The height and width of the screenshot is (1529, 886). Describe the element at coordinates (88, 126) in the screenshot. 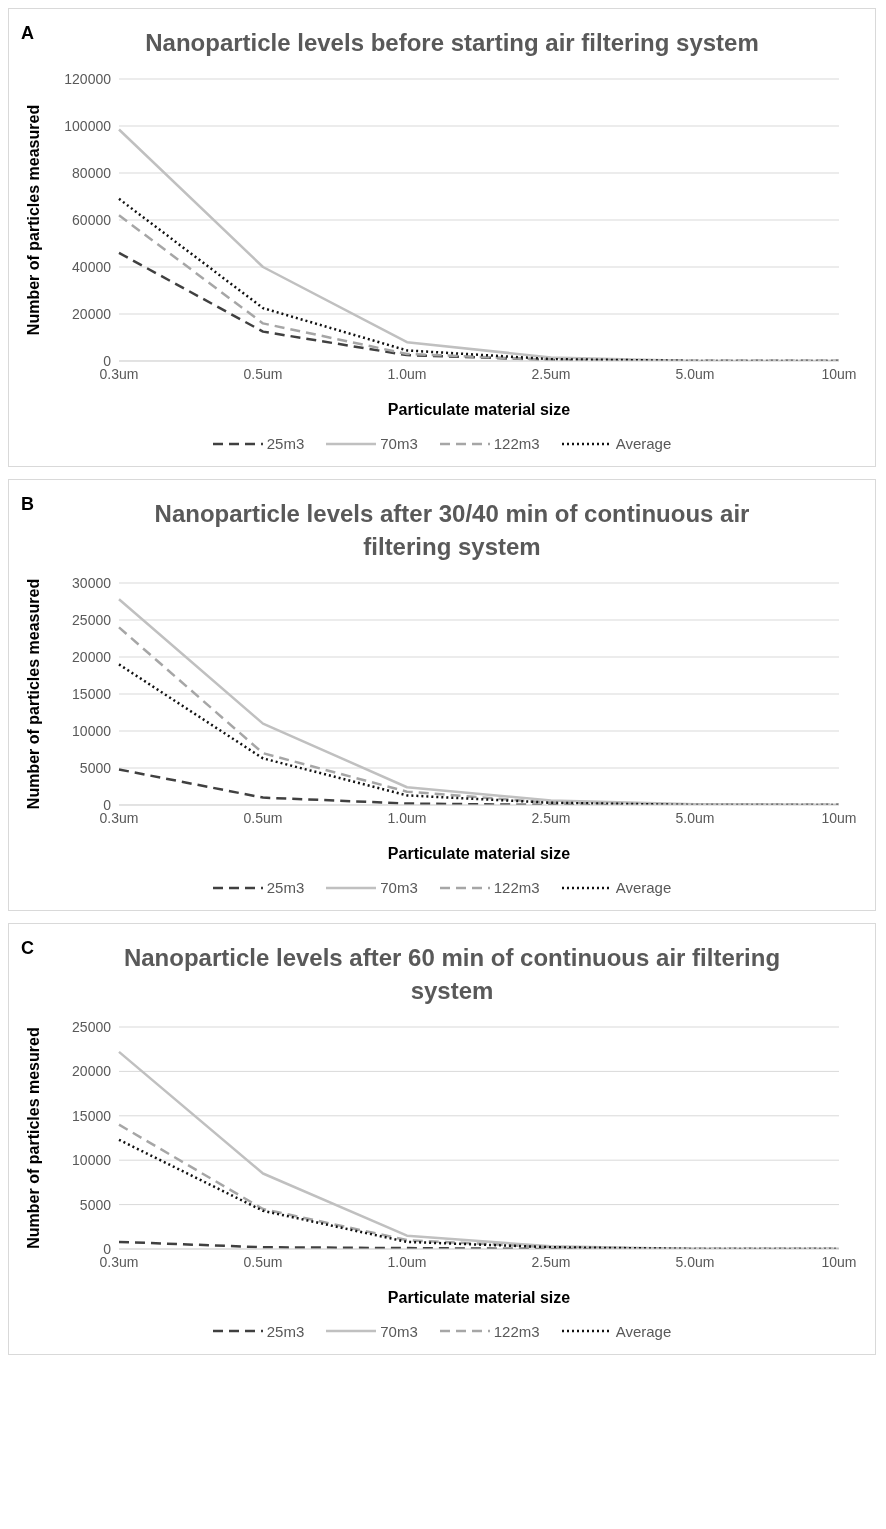

I see `y-tick-label: 100000` at that location.